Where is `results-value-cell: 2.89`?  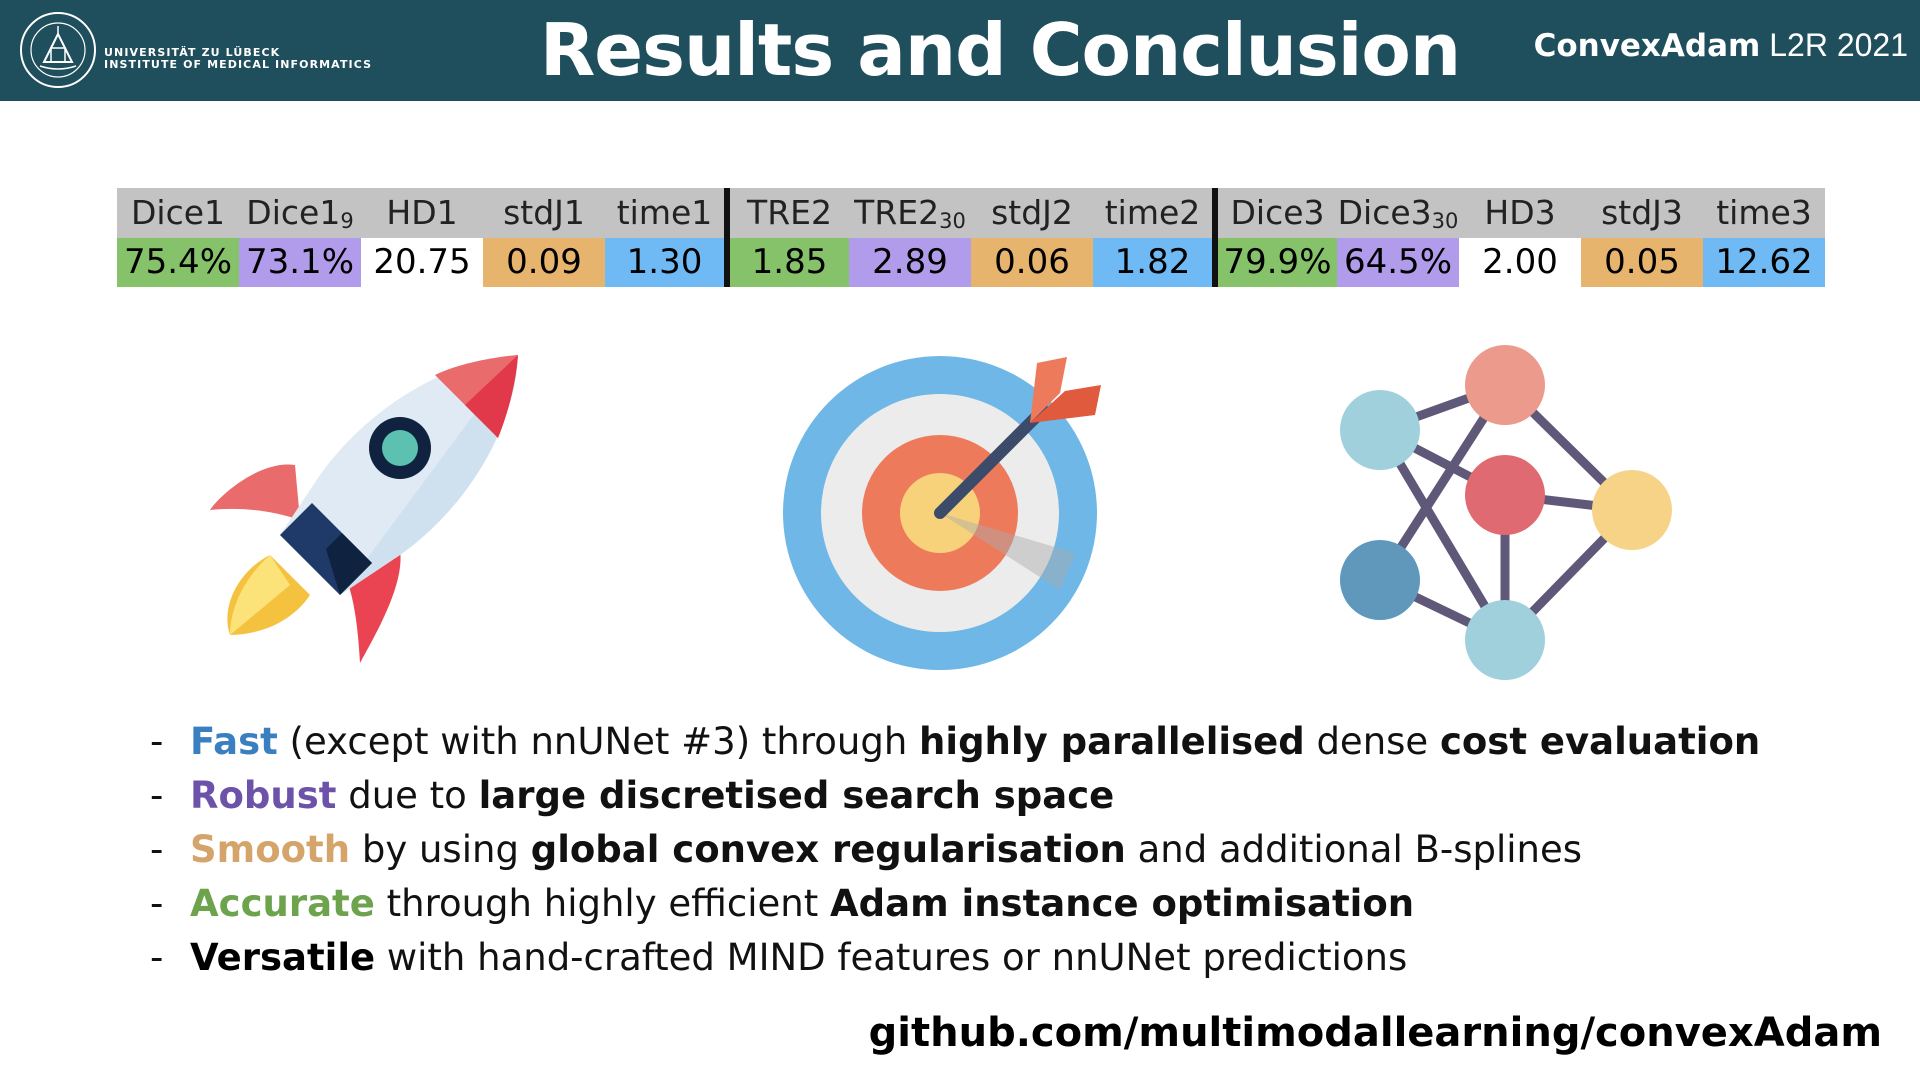 results-value-cell: 2.89 is located at coordinates (910, 262).